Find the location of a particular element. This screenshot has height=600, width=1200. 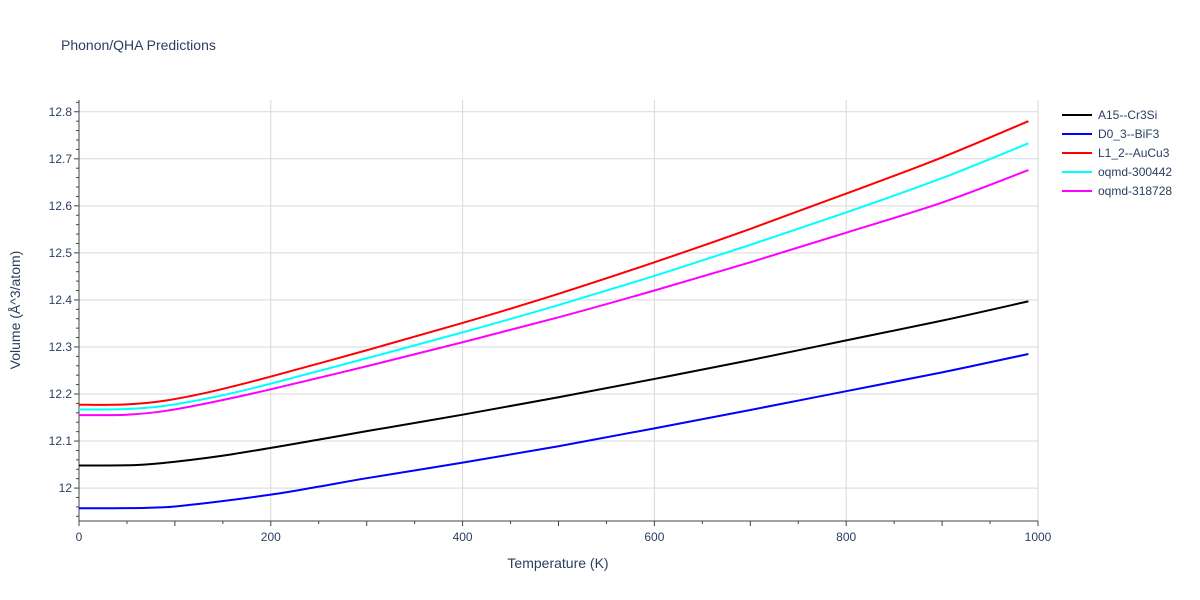

legend-item-A15--Cr3Si: A15--Cr3Si is located at coordinates (1109, 115).